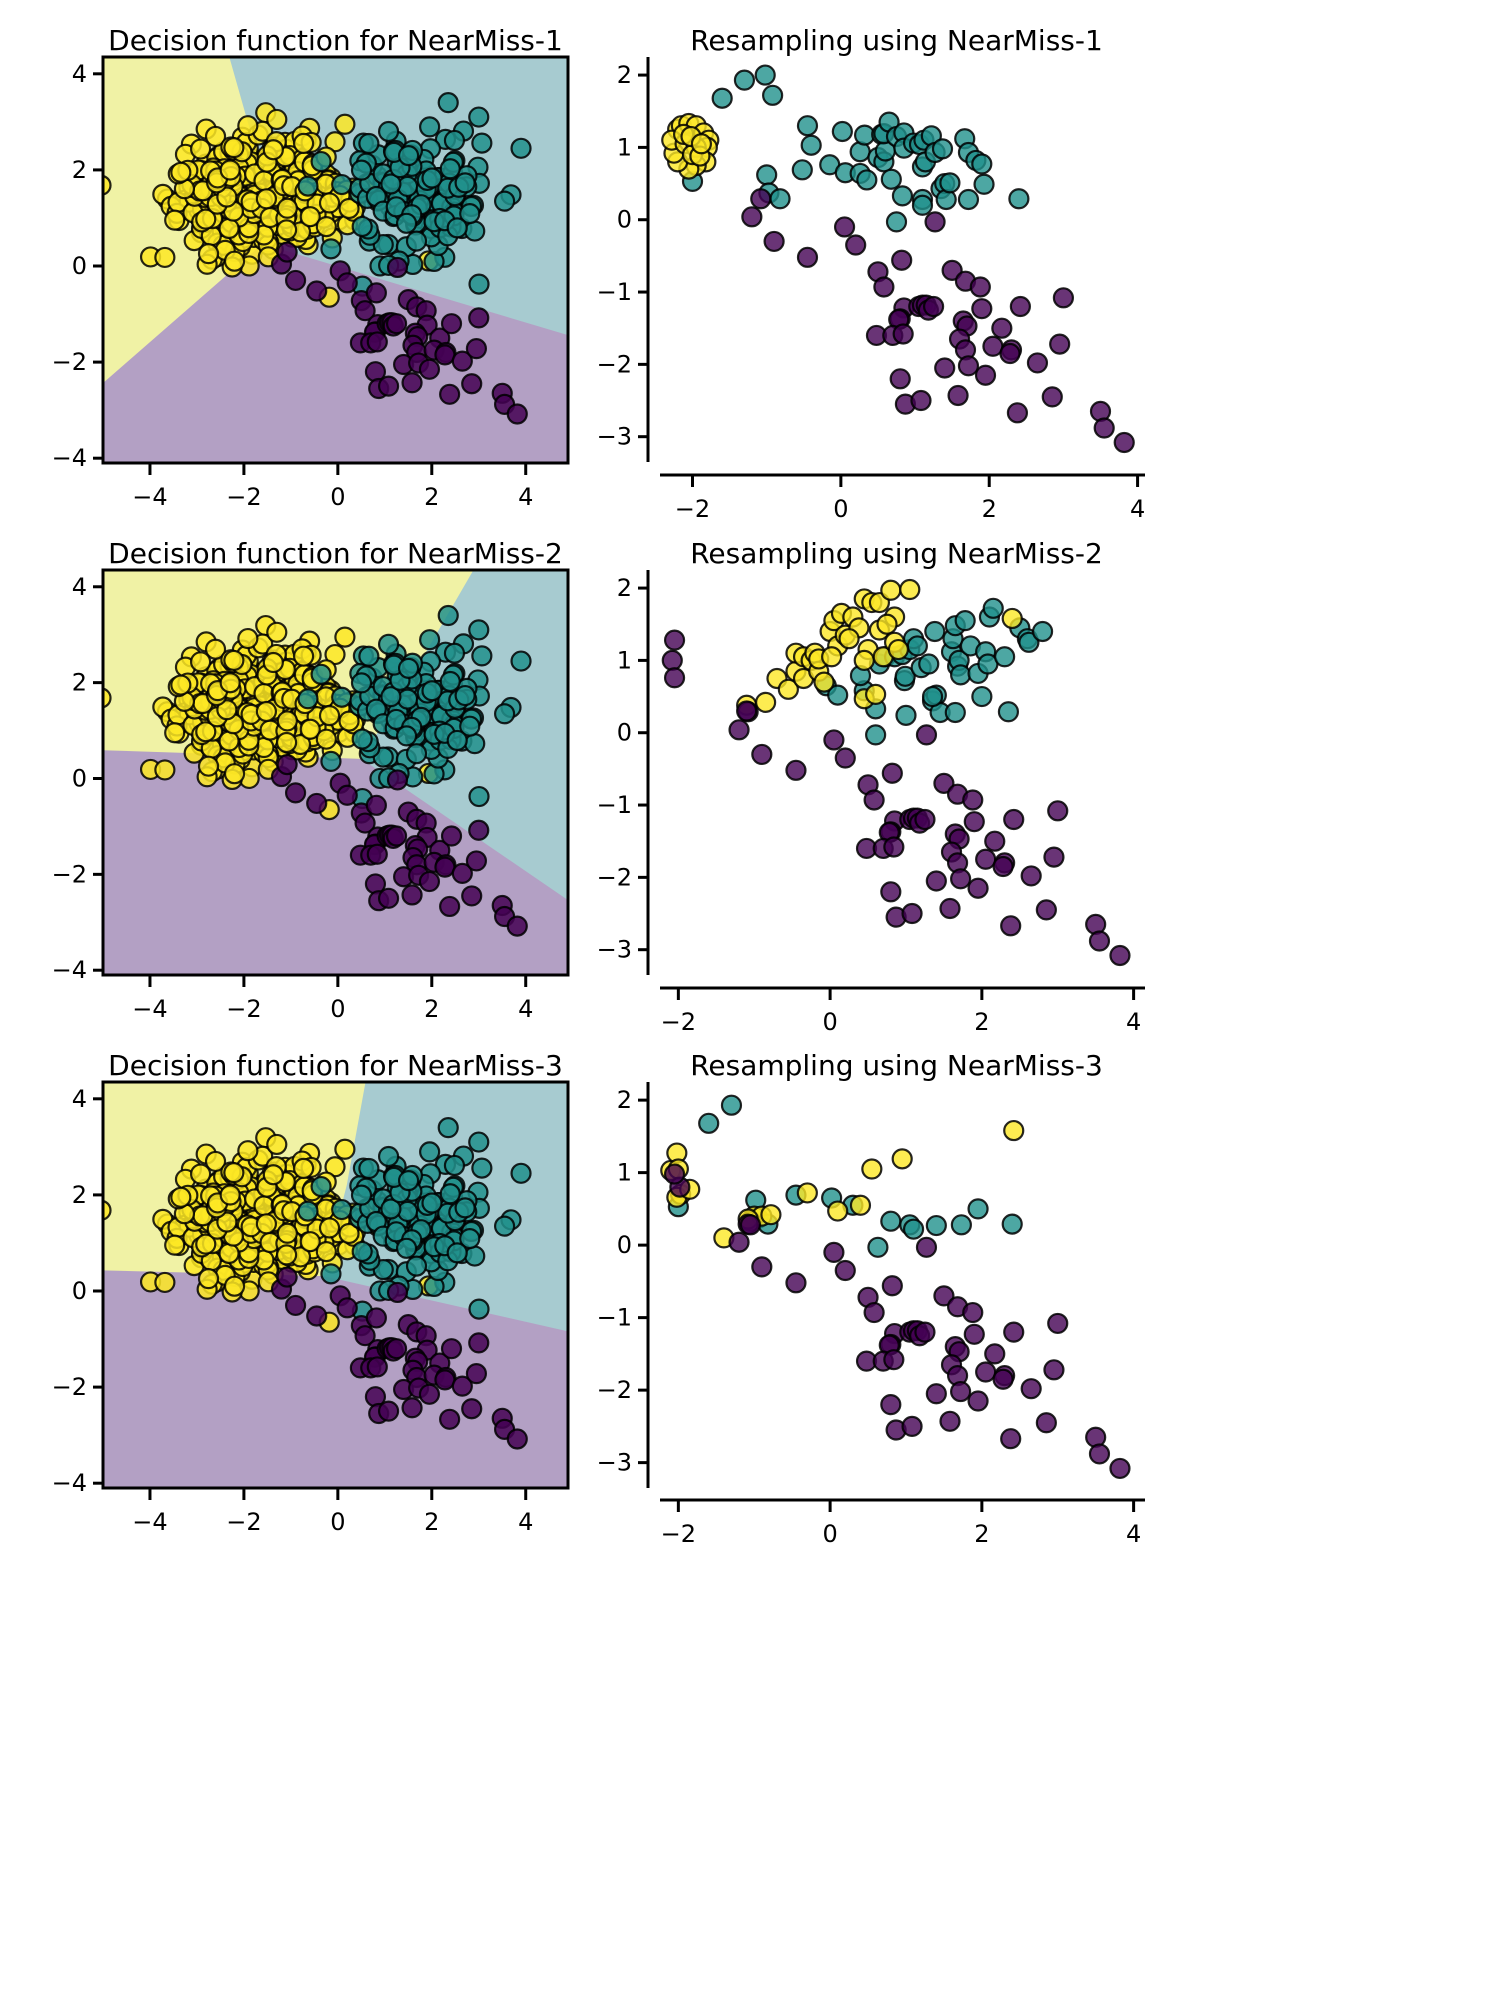 Image resolution: width=1500 pixels, height=2000 pixels. Describe the element at coordinates (624, 1100) in the screenshot. I see `y-tick-label: 2` at that location.